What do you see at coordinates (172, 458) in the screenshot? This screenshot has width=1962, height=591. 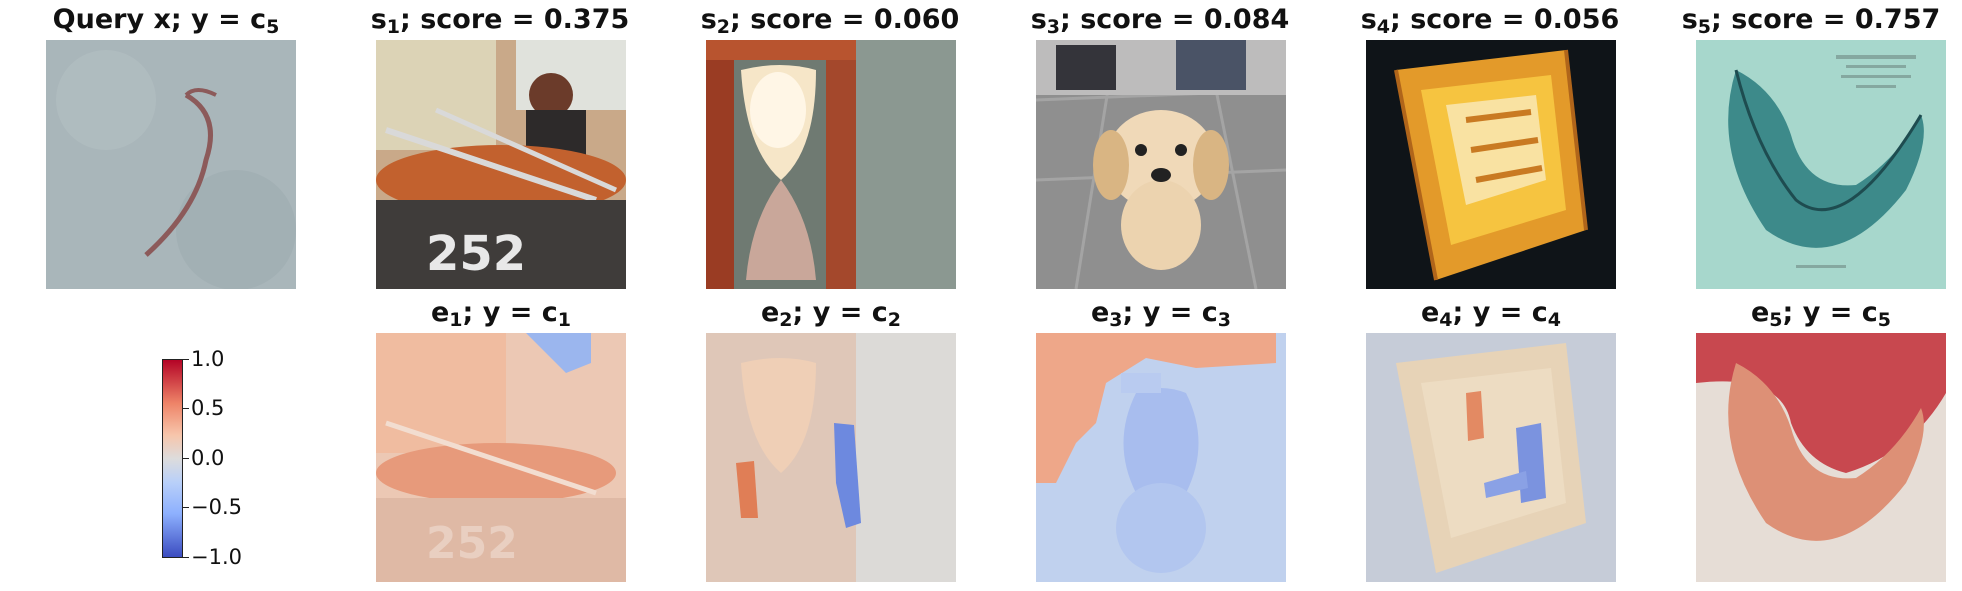 I see `colorbar` at bounding box center [172, 458].